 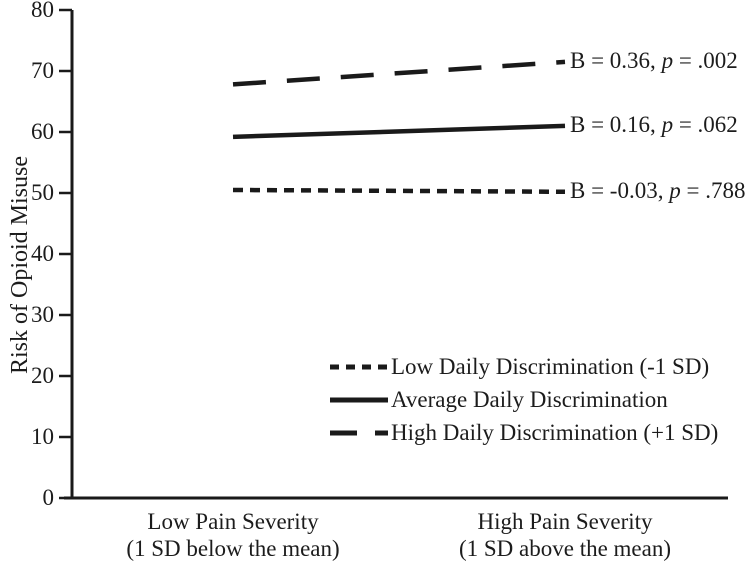 I want to click on legend-item-average: Average Daily Discrimination, so click(x=523, y=399).